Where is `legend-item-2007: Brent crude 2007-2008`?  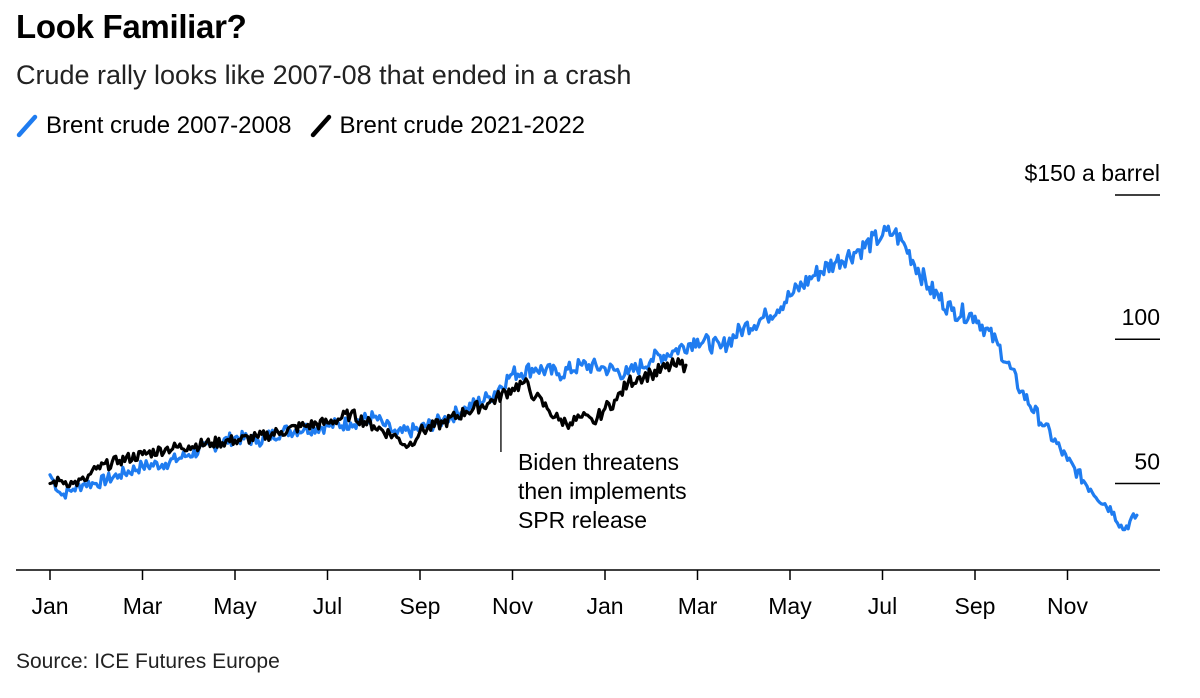 legend-item-2007: Brent crude 2007-2008 is located at coordinates (154, 126).